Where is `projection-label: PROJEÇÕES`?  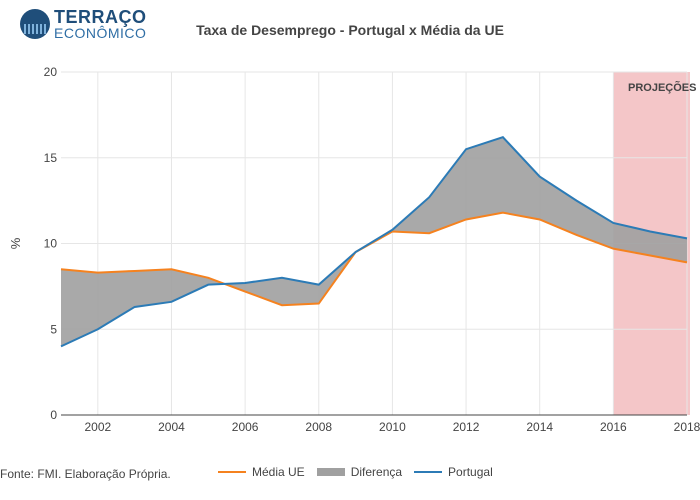 projection-label: PROJEÇÕES is located at coordinates (662, 87).